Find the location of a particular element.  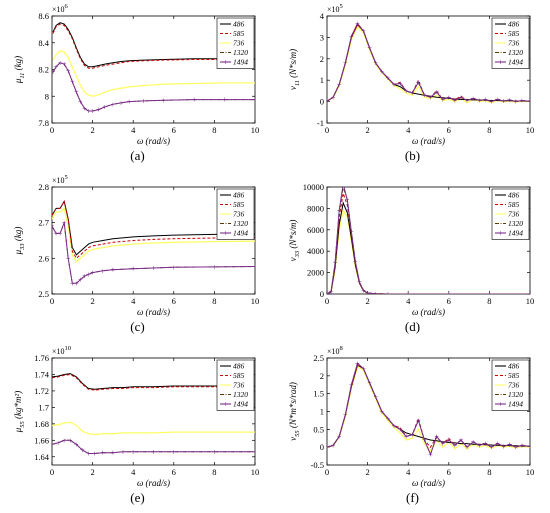

y-label-sub: 55 is located at coordinates (297, 433).